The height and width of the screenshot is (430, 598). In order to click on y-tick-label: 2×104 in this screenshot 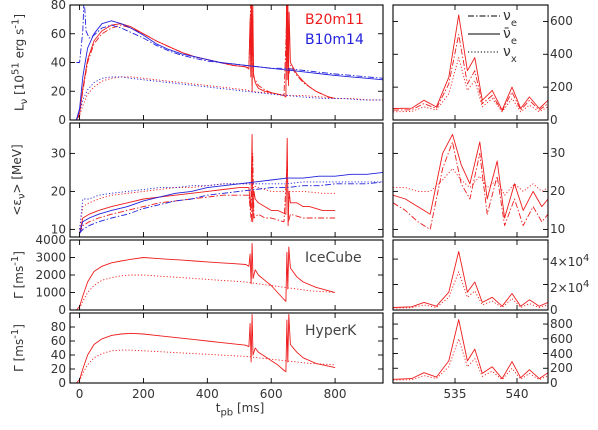, I will do `click(570, 286)`.